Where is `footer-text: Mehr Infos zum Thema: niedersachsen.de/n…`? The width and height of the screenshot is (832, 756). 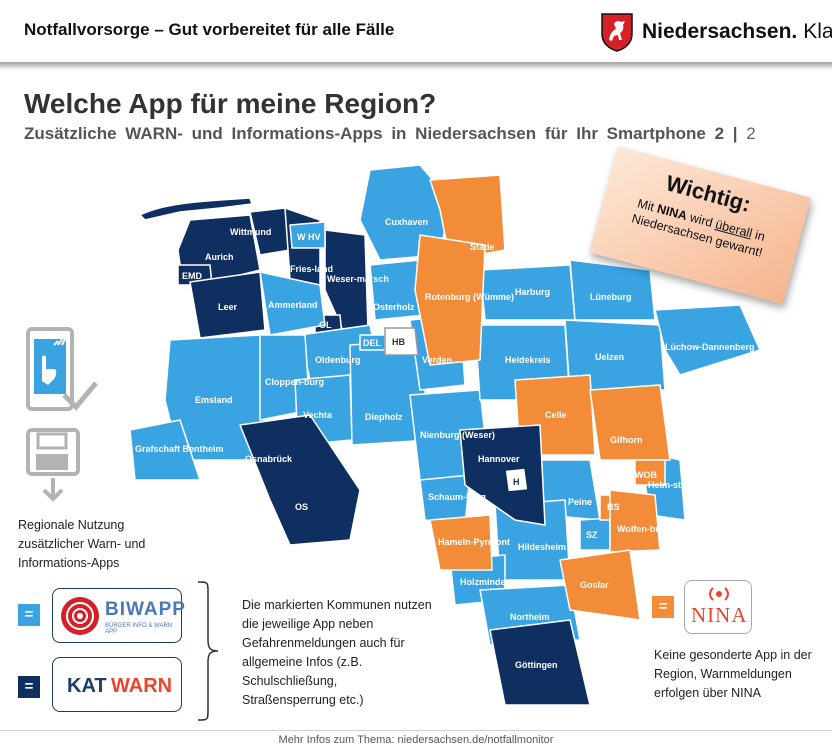 footer-text: Mehr Infos zum Thema: niedersachsen.de/n… is located at coordinates (416, 740).